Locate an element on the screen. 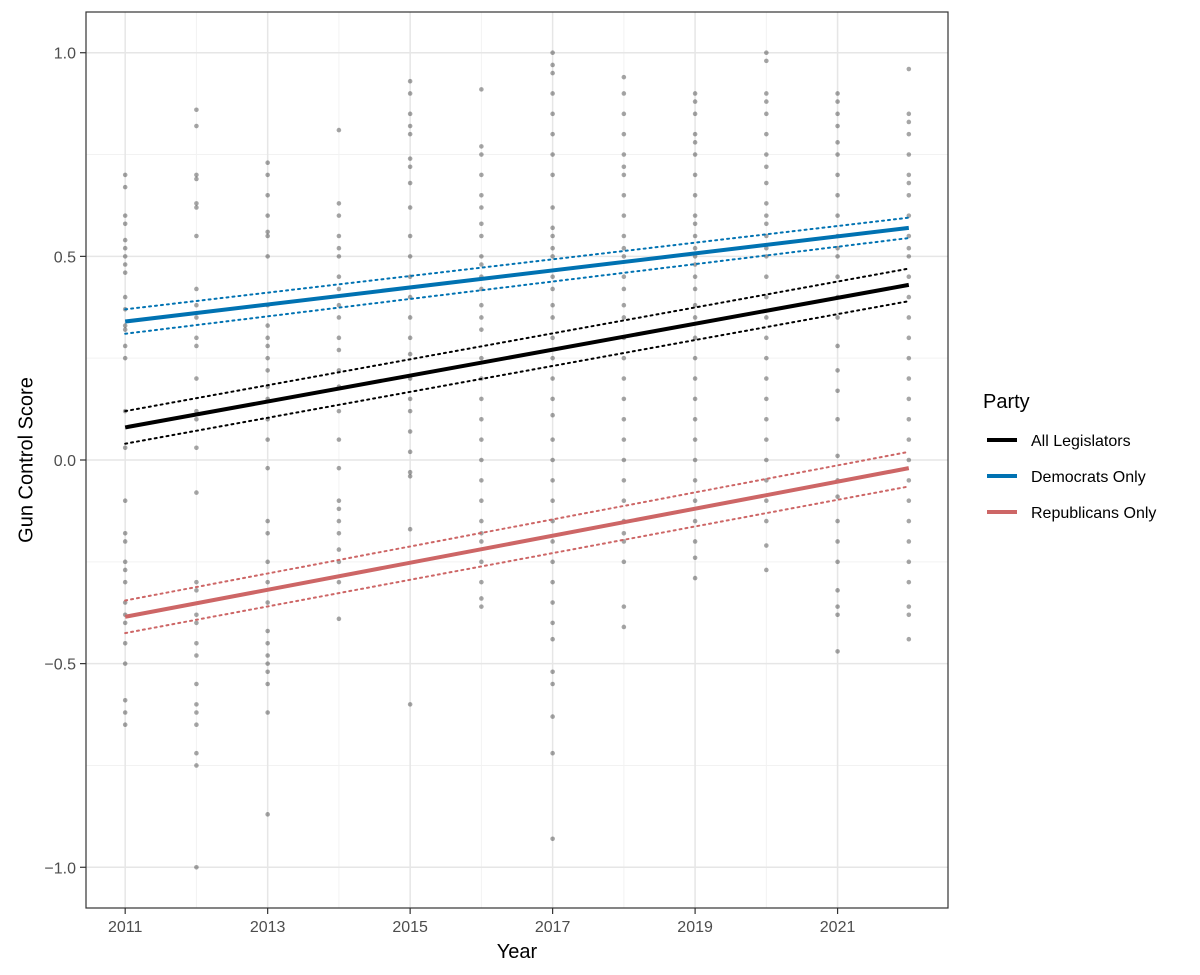 The width and height of the screenshot is (1200, 975). x-tick-label: 2019 is located at coordinates (695, 927).